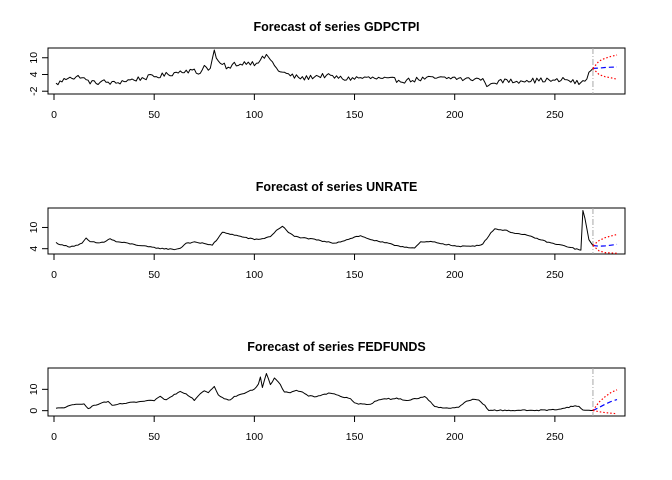 The width and height of the screenshot is (672, 480). I want to click on x-tick-label-fedfunds: 250, so click(555, 437).